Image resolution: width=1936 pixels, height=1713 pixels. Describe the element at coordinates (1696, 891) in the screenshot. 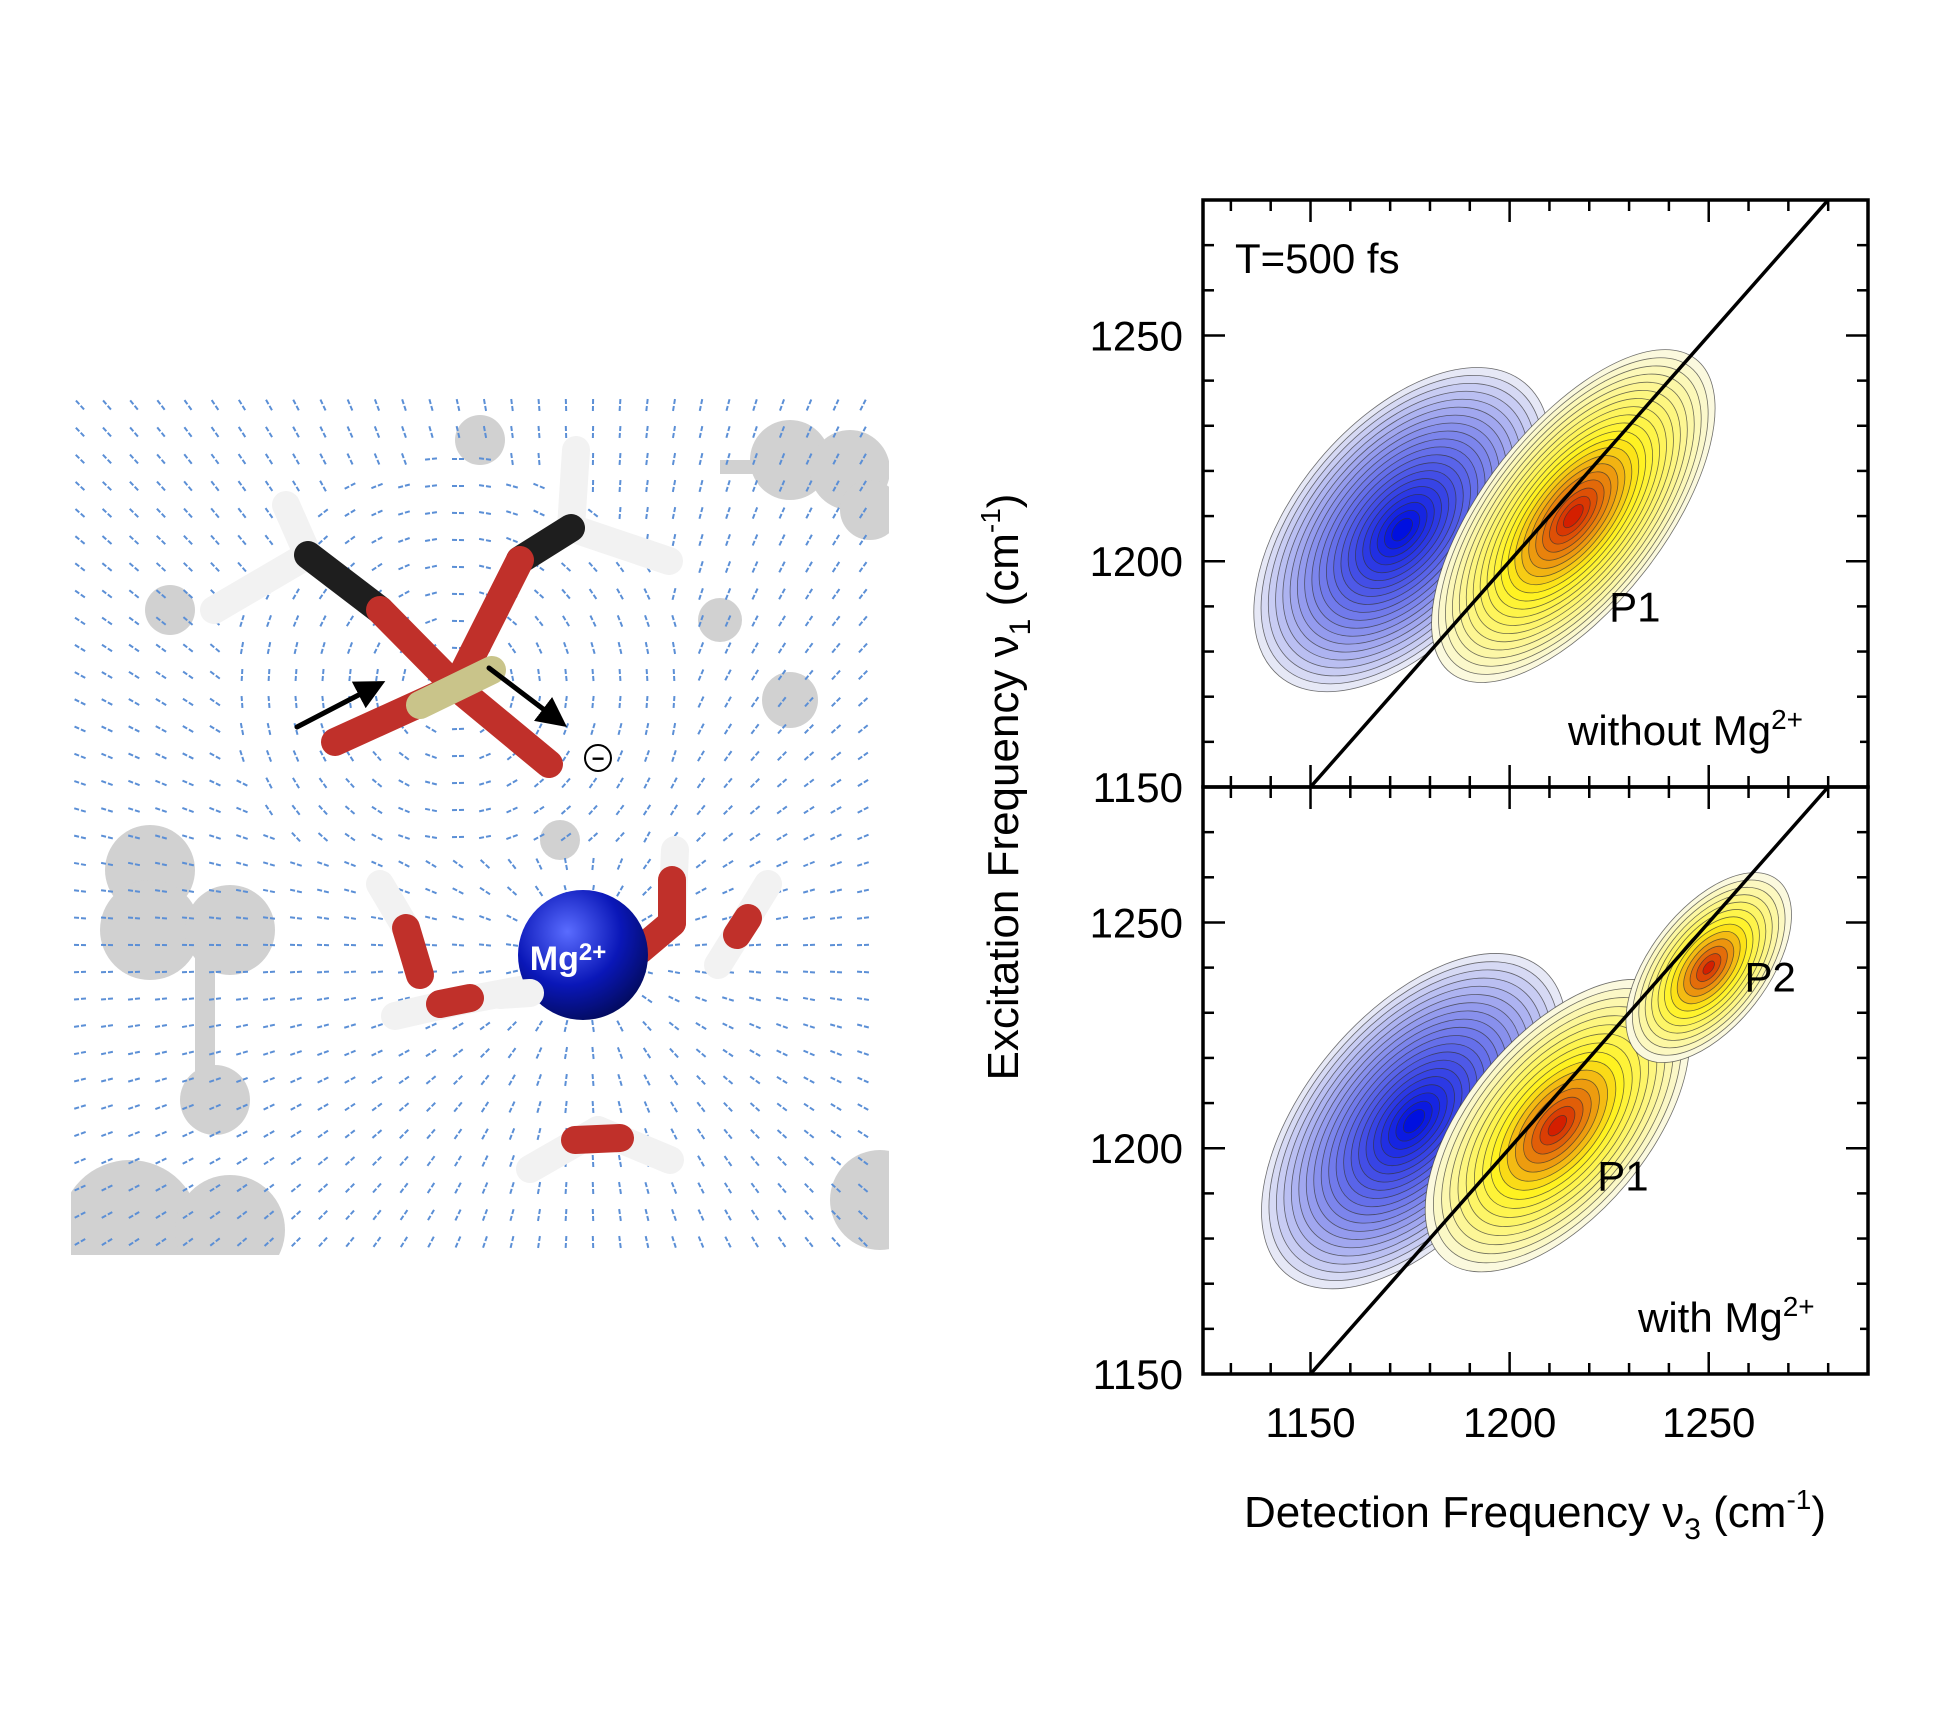

I see `peak-labels: P1 P1 P2` at that location.